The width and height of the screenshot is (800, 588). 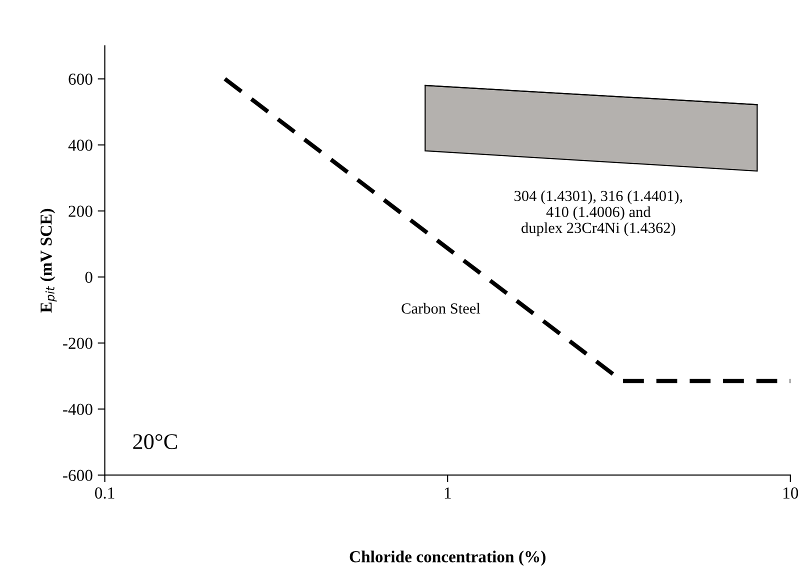 What do you see at coordinates (598, 213) in the screenshot?
I see `annotation: 304 (1.4301), 316 (1.4401), 410 (1.4006) and duplex 23Cr4Ni (1.4362)` at bounding box center [598, 213].